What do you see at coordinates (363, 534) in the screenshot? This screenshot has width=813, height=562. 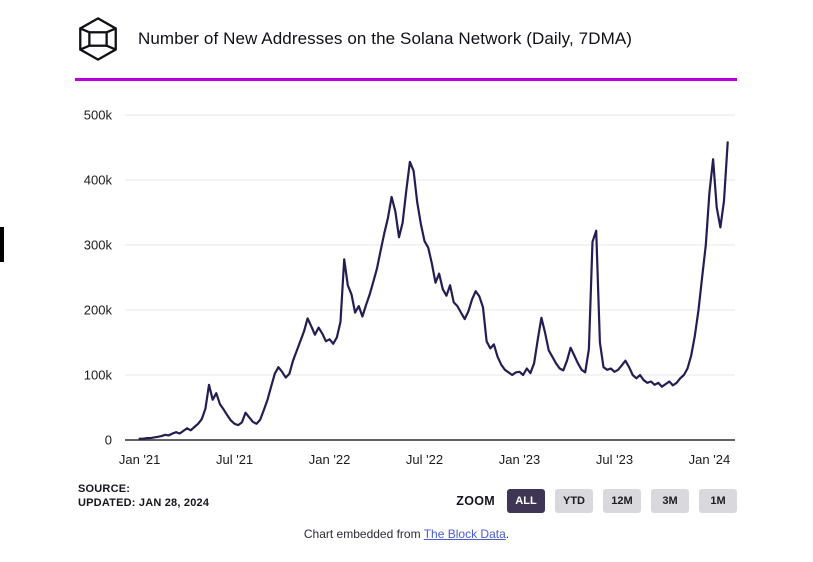 I see `embed-text-prefix: Chart embedded from` at bounding box center [363, 534].